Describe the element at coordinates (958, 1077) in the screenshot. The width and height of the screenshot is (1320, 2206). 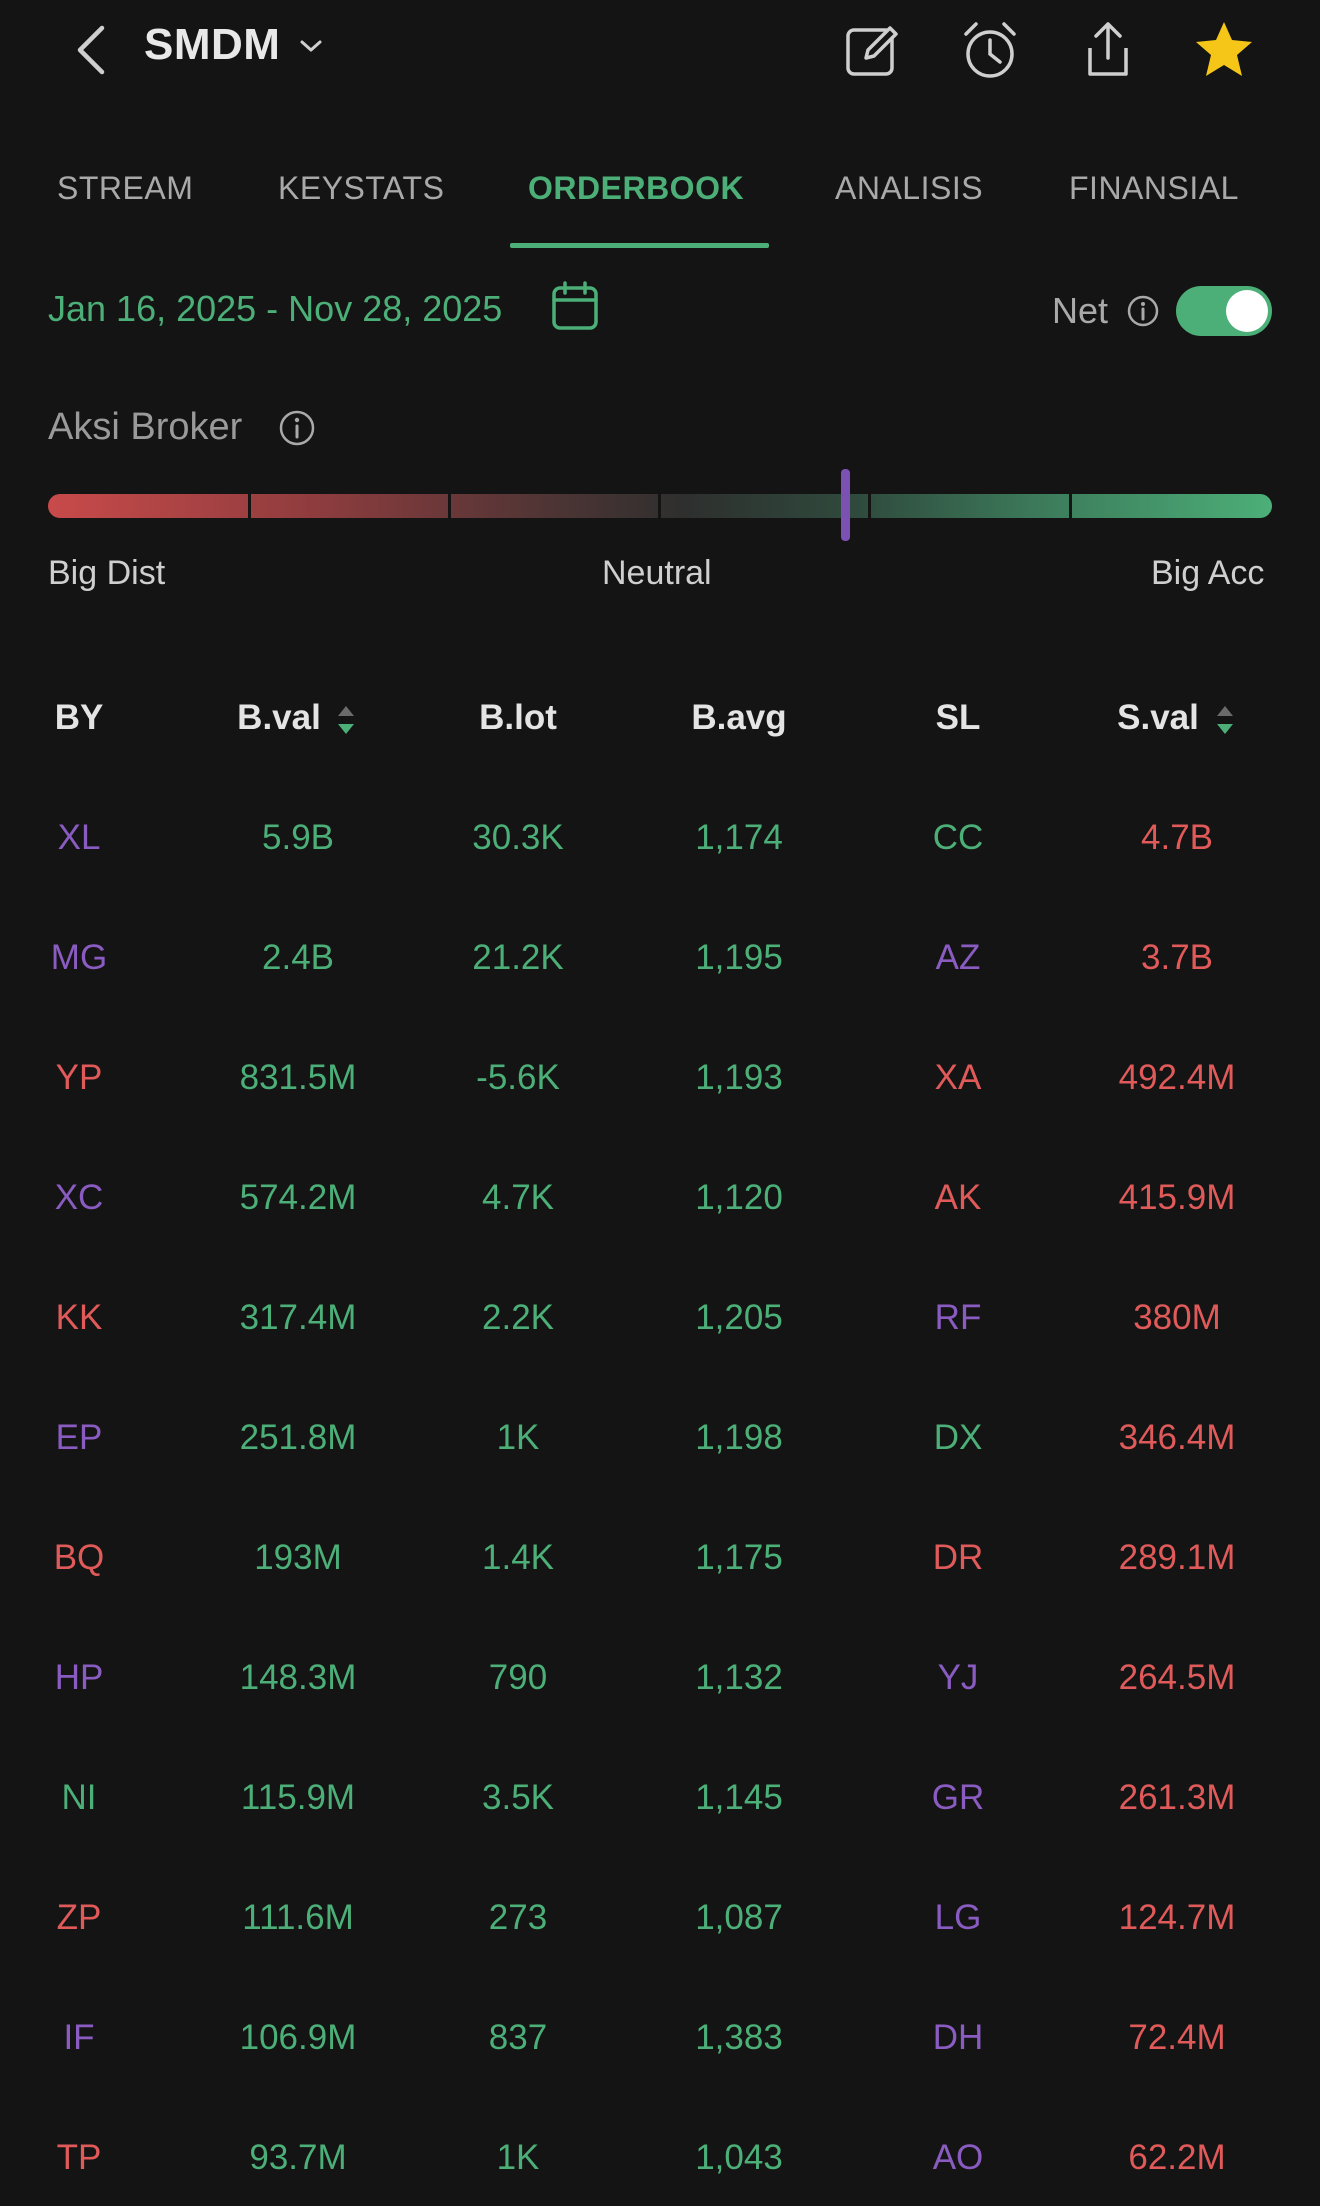
I see `seller-broker-code: XA` at that location.